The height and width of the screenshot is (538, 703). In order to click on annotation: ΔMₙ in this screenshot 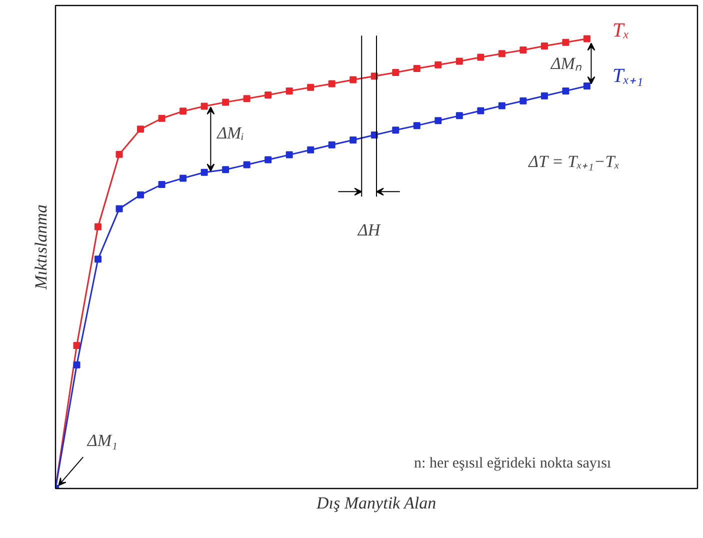, I will do `click(566, 64)`.